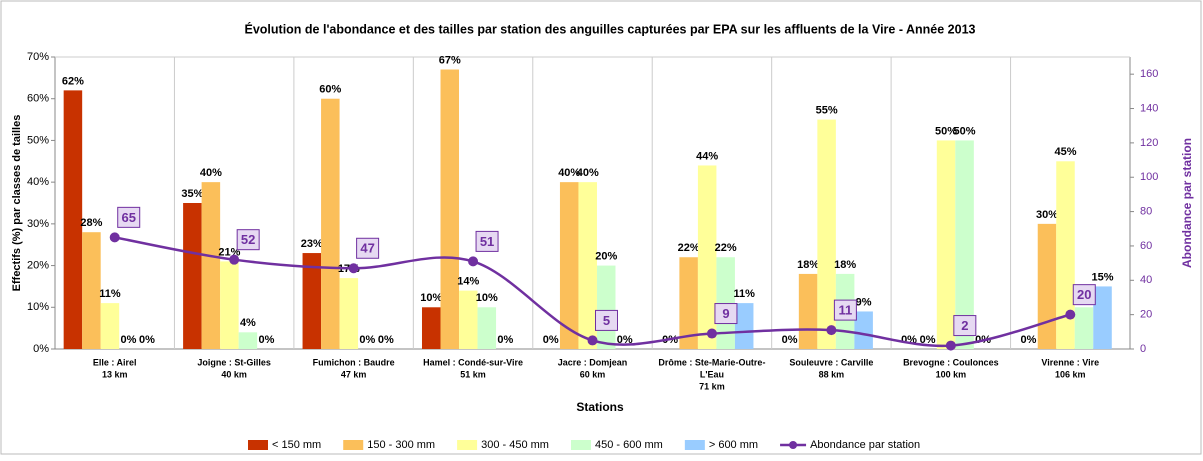 The width and height of the screenshot is (1203, 461). Describe the element at coordinates (831, 362) in the screenshot. I see `x-tick-label: Souleuvre : Carville` at that location.